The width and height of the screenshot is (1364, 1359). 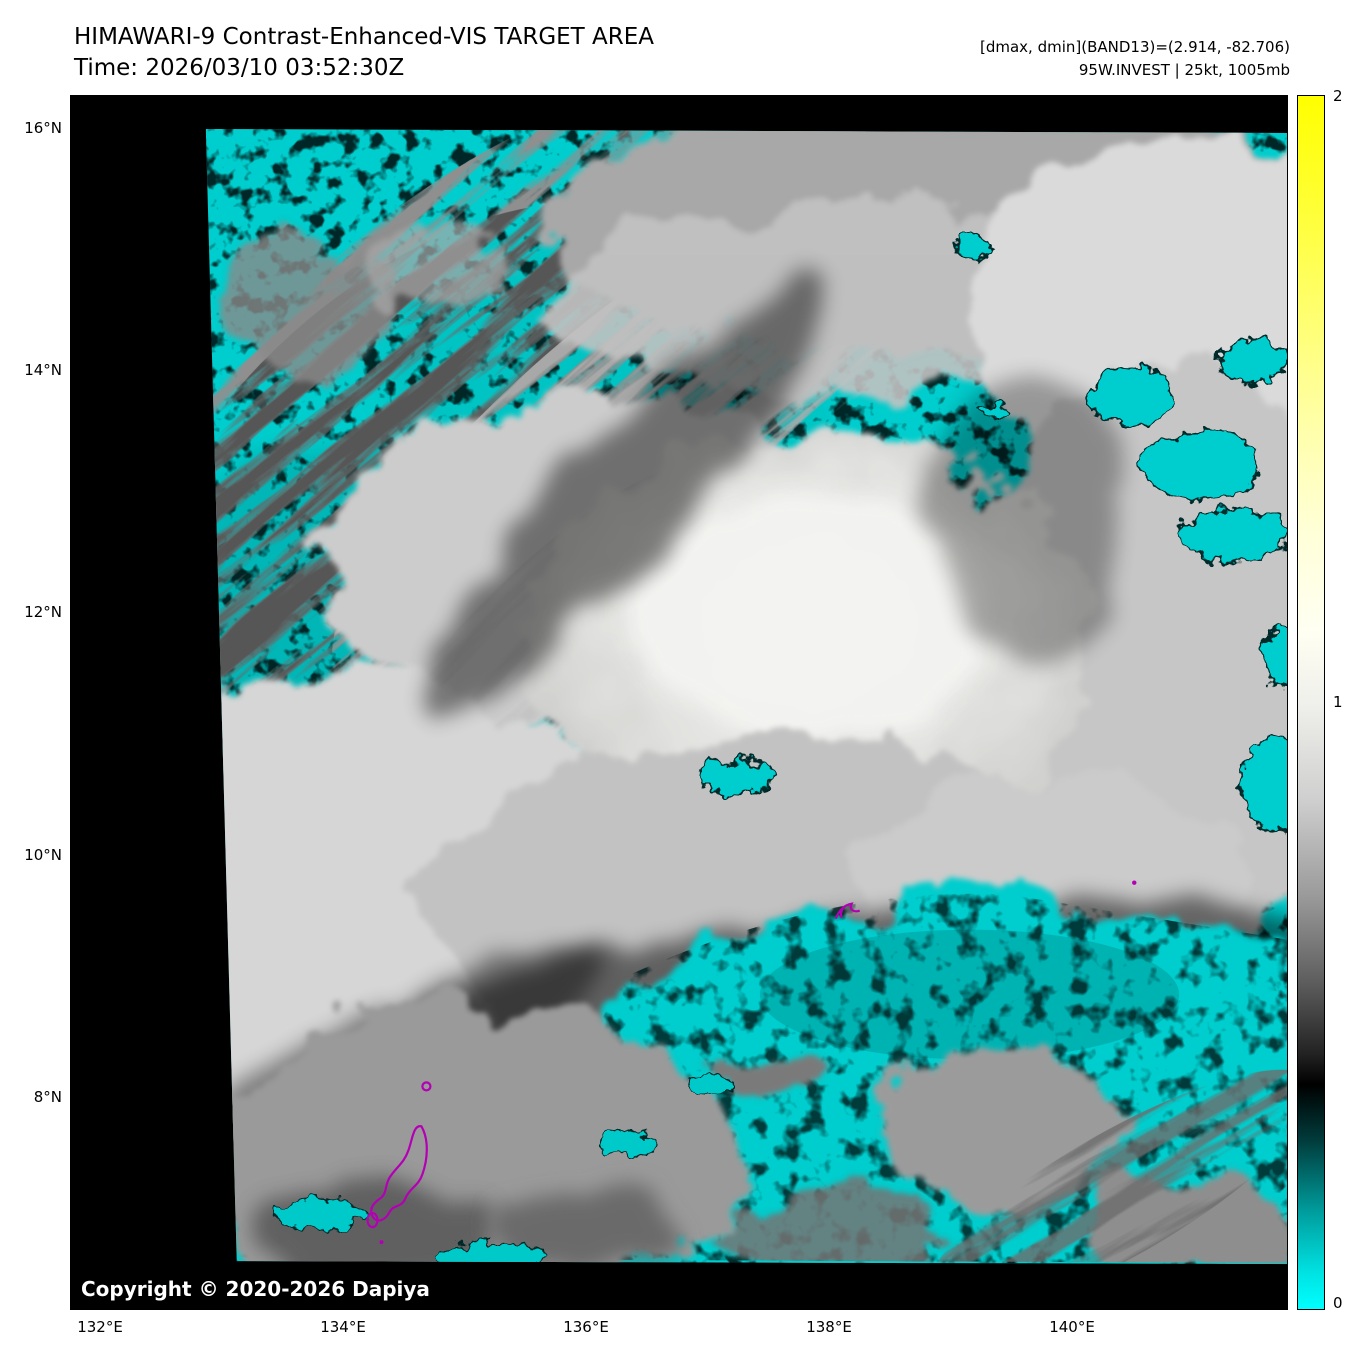 I want to click on band-stats: [dmax, dmin](BAND13)=(2.914, -82.706), so click(x=1134, y=47).